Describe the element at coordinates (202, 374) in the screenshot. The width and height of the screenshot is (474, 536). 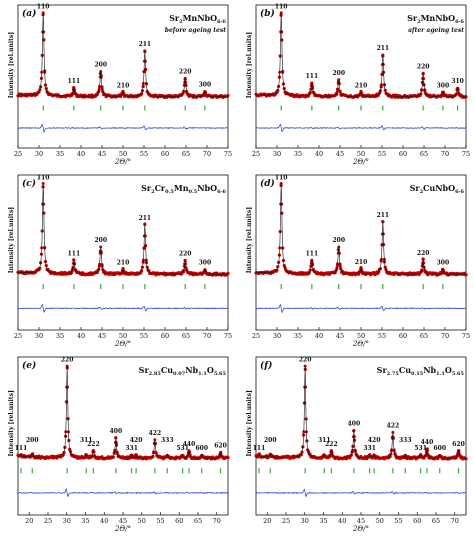
I see `formula-subscript: 1.1` at that location.